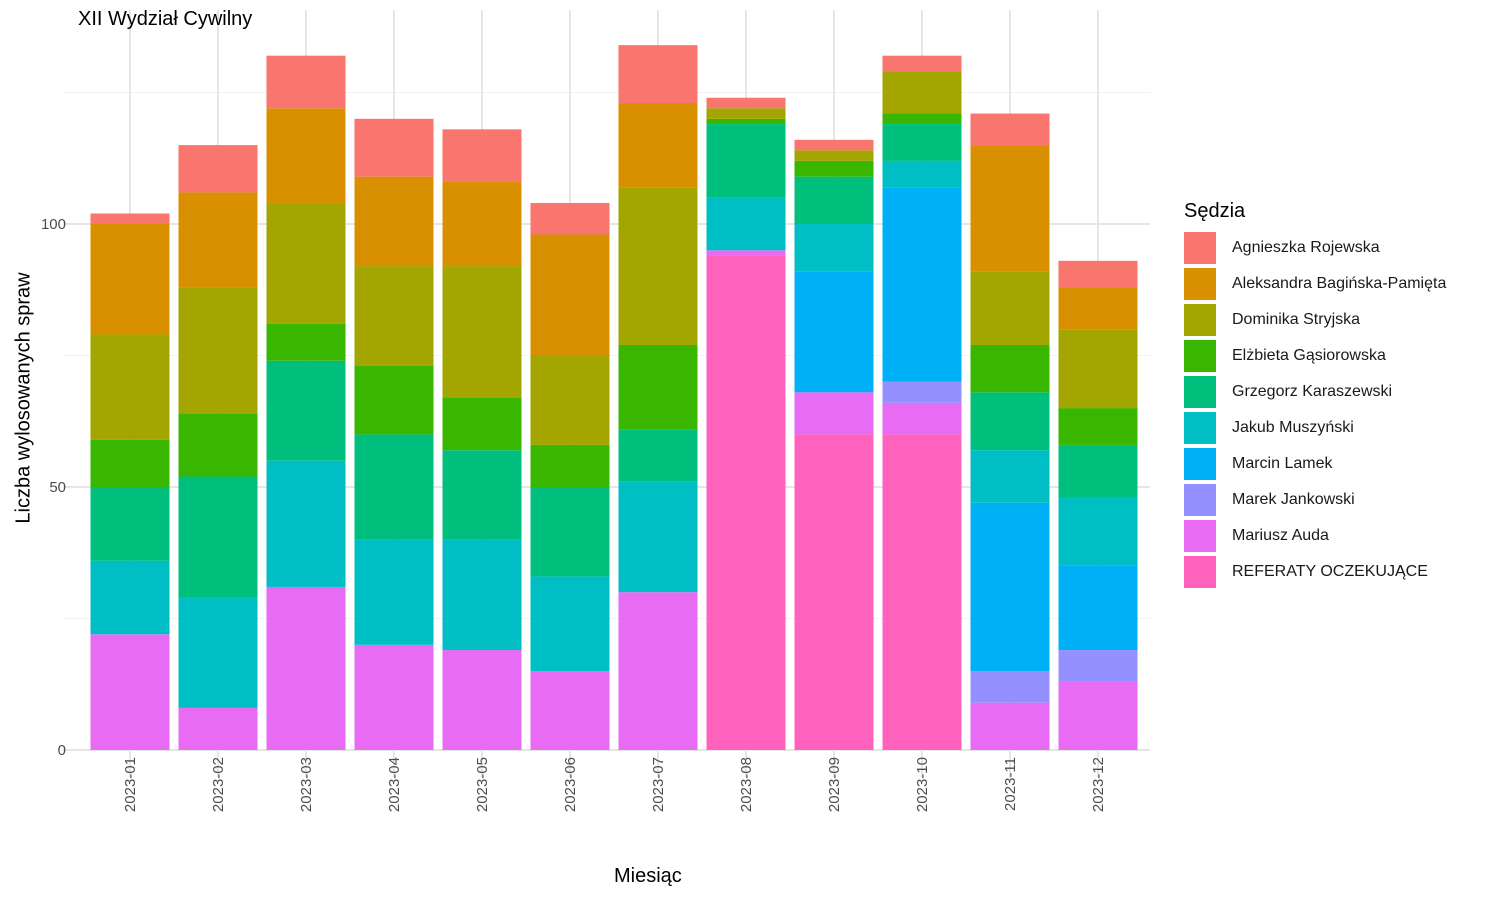 The width and height of the screenshot is (1500, 900). Describe the element at coordinates (1296, 319) in the screenshot. I see `legend-label: Dominika Stryjska` at that location.